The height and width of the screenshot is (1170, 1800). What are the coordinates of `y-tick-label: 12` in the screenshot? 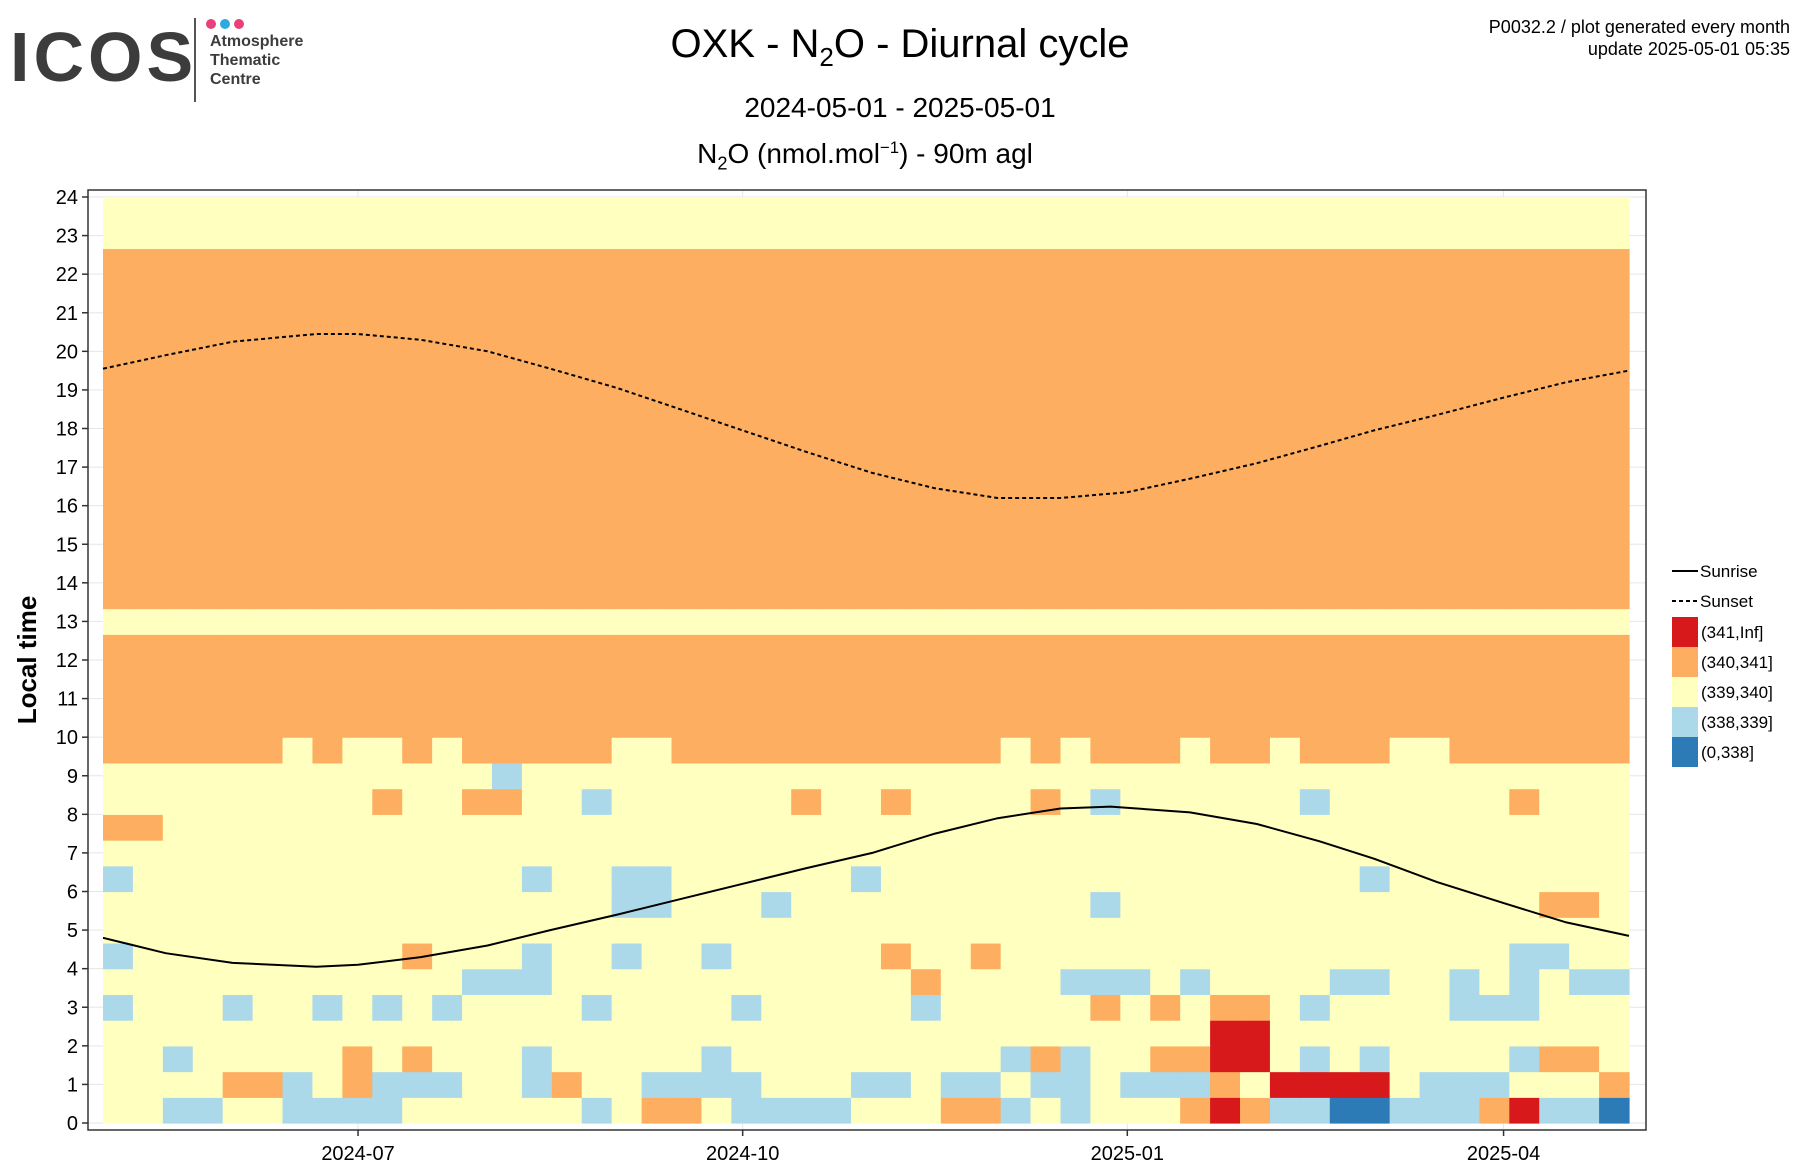 It's located at (67, 661).